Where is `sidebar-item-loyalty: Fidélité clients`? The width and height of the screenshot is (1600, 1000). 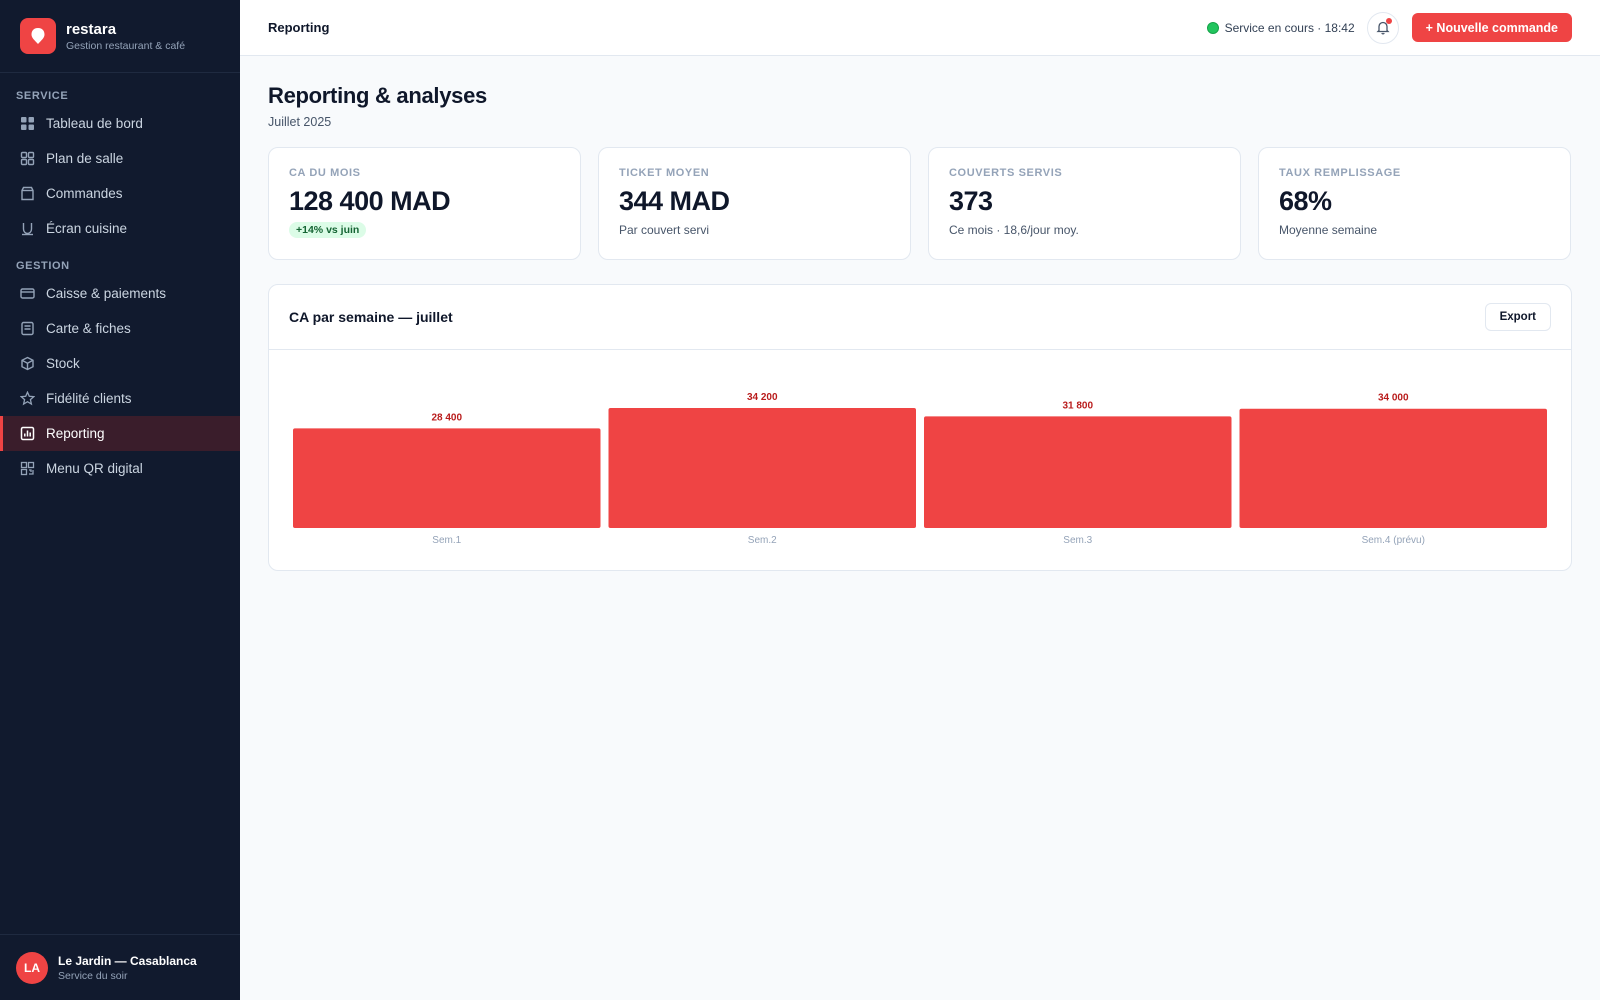
sidebar-item-loyalty: Fidélité clients is located at coordinates (120, 398).